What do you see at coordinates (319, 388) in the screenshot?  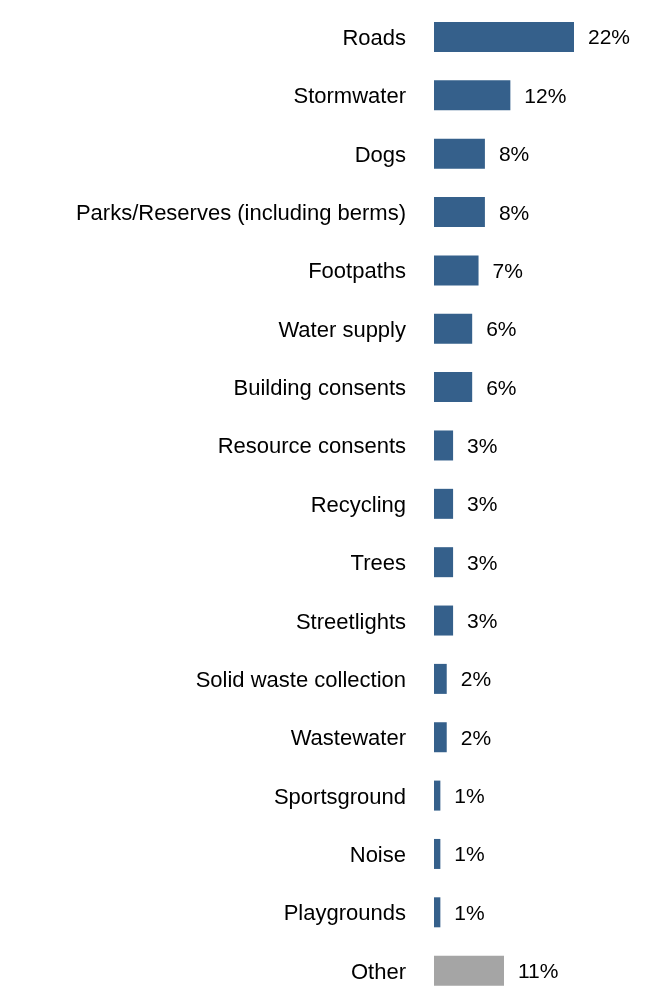 I see `y-tick-label: Building consents` at bounding box center [319, 388].